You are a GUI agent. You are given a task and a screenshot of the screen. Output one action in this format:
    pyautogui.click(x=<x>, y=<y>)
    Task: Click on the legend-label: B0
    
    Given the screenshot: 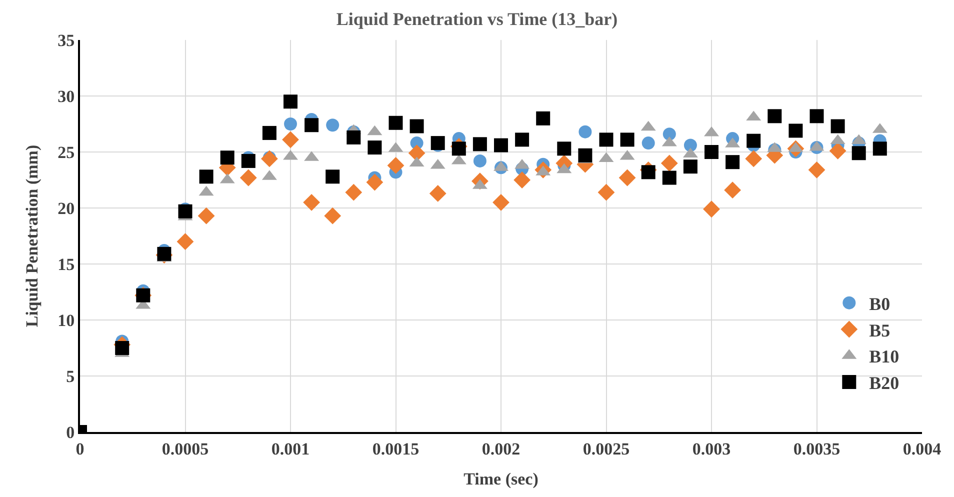 What is the action you would take?
    pyautogui.click(x=879, y=304)
    